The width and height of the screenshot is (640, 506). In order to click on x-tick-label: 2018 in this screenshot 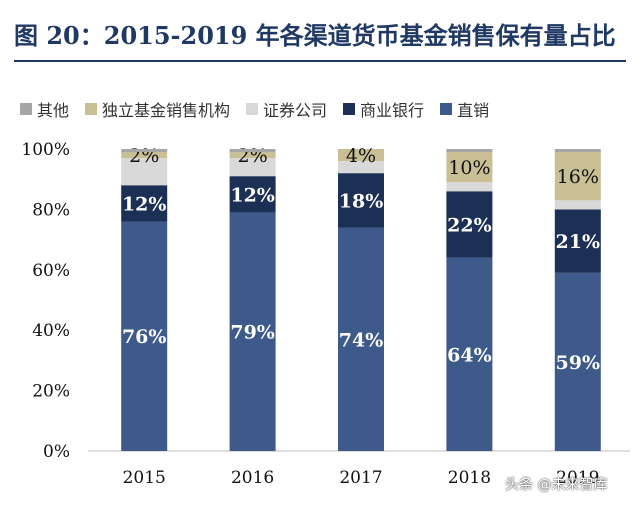, I will do `click(469, 478)`.